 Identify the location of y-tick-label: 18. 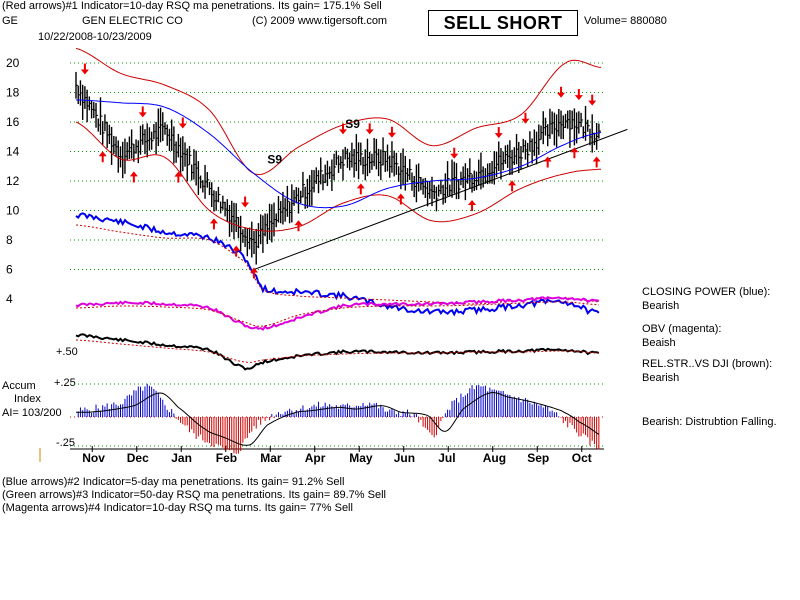
(13, 93).